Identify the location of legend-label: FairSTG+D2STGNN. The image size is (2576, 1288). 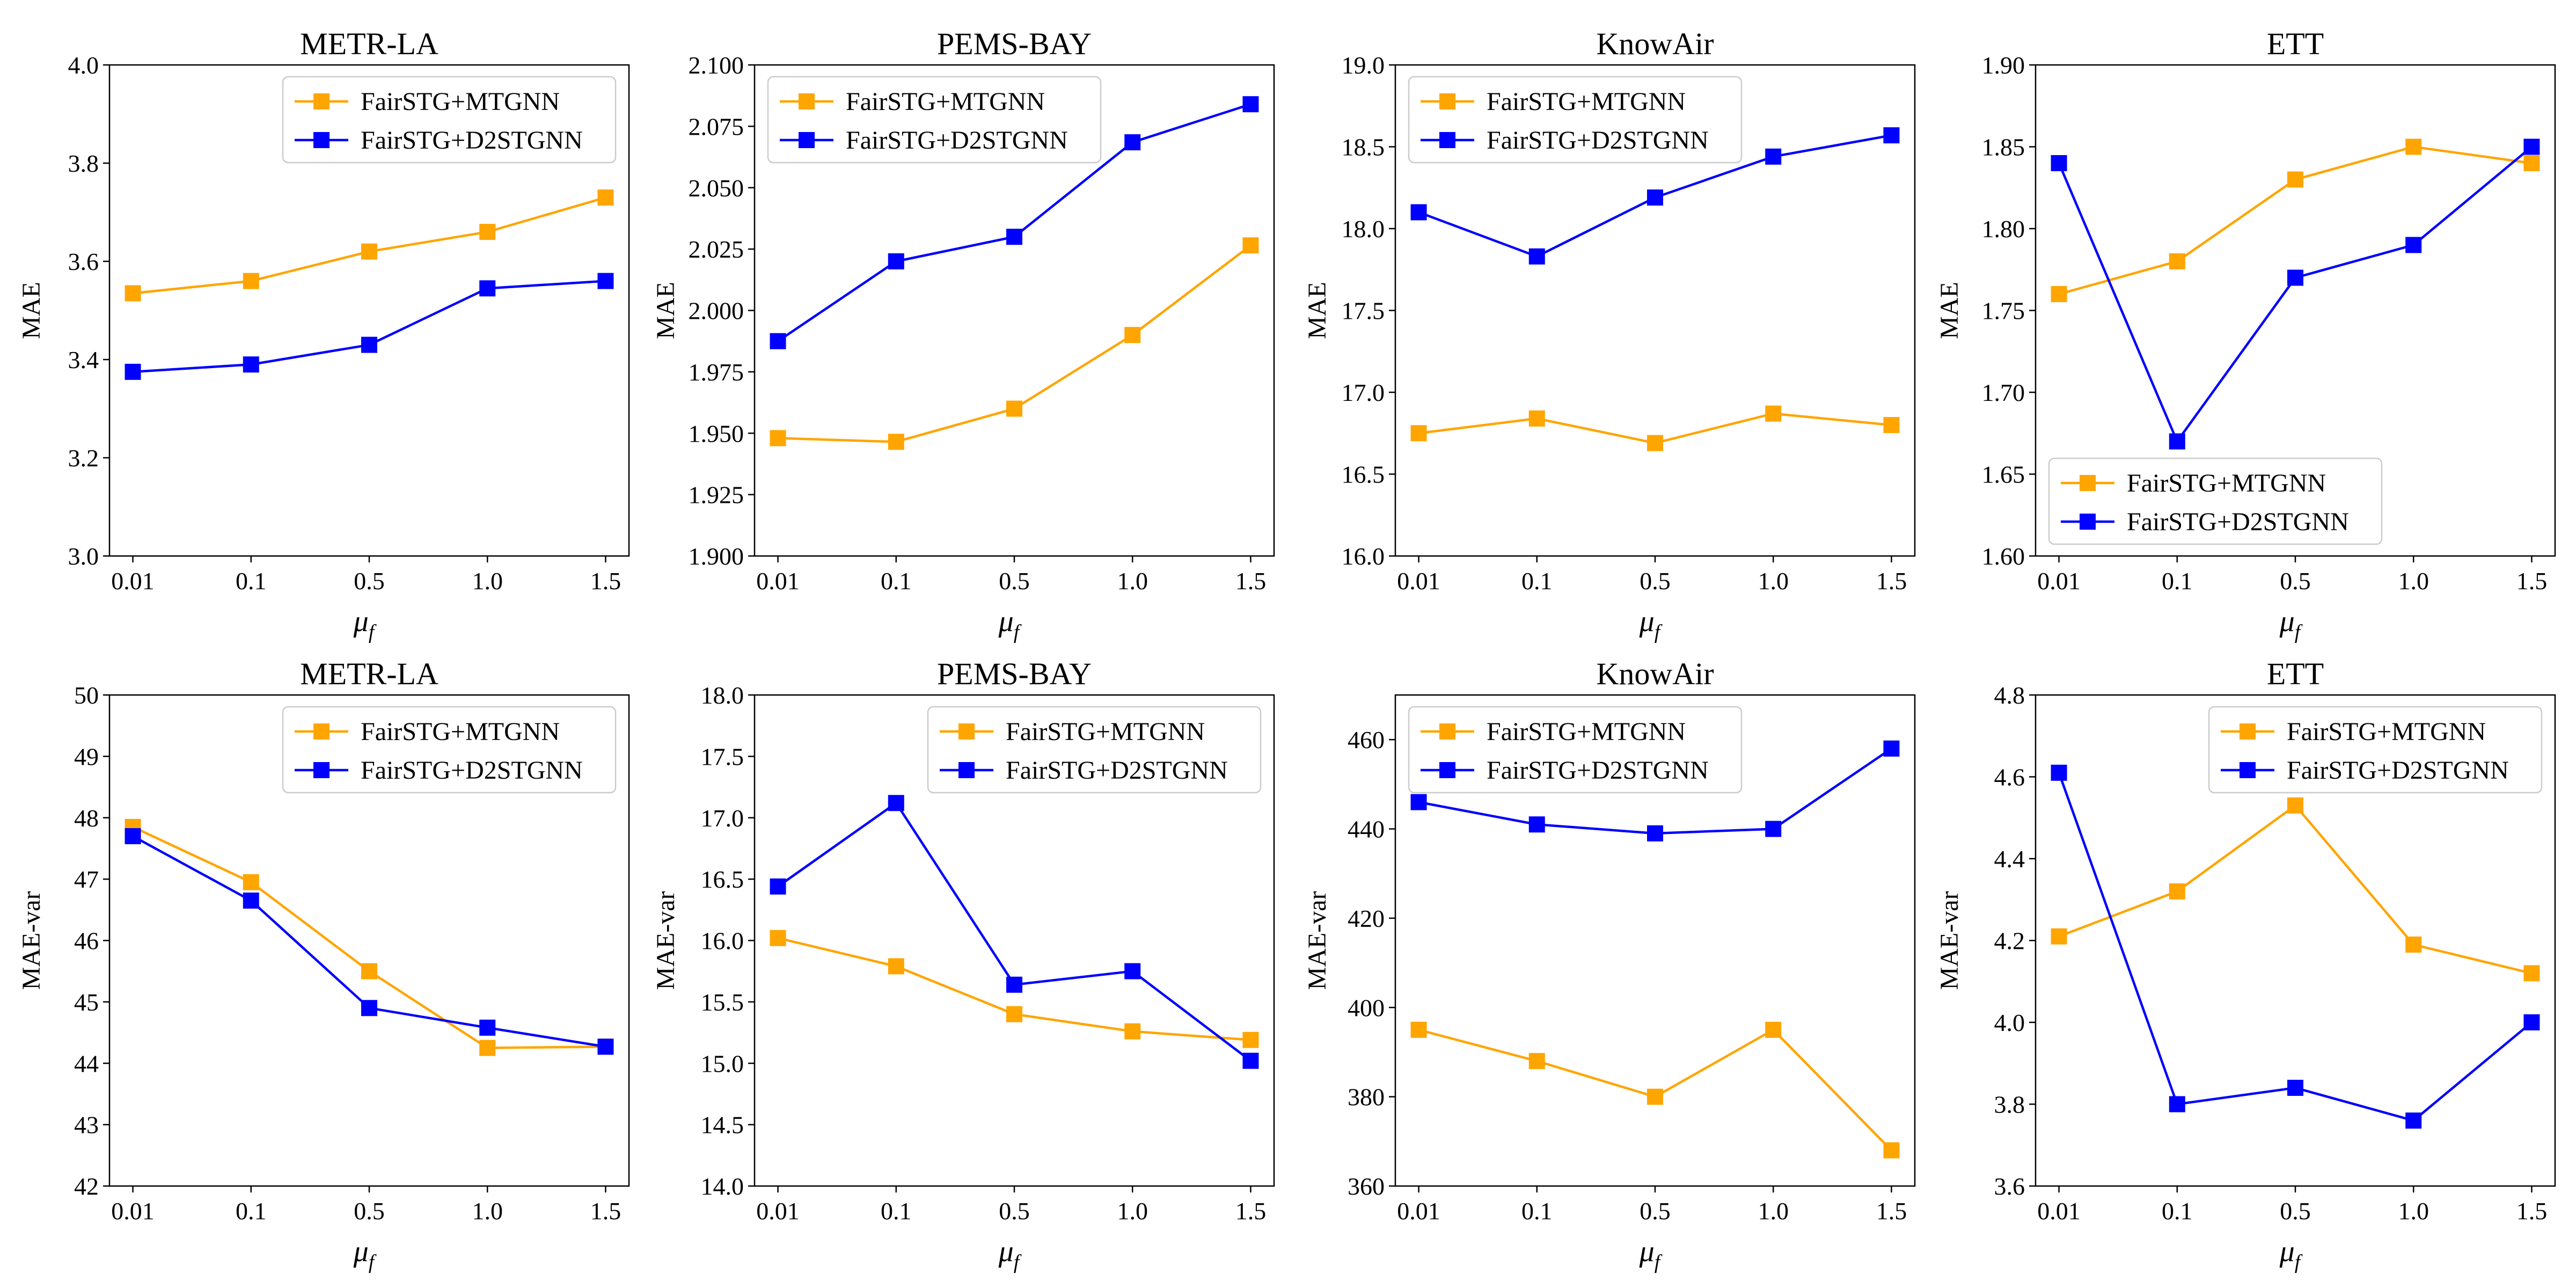
(1117, 770).